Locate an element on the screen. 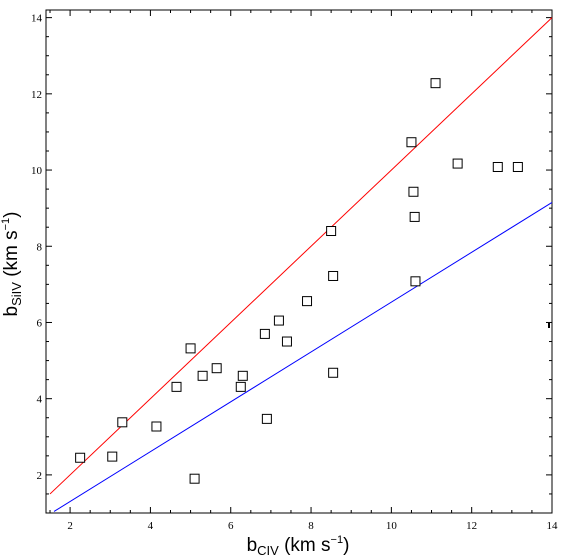  y-tick-label: 8 is located at coordinates (40, 247).